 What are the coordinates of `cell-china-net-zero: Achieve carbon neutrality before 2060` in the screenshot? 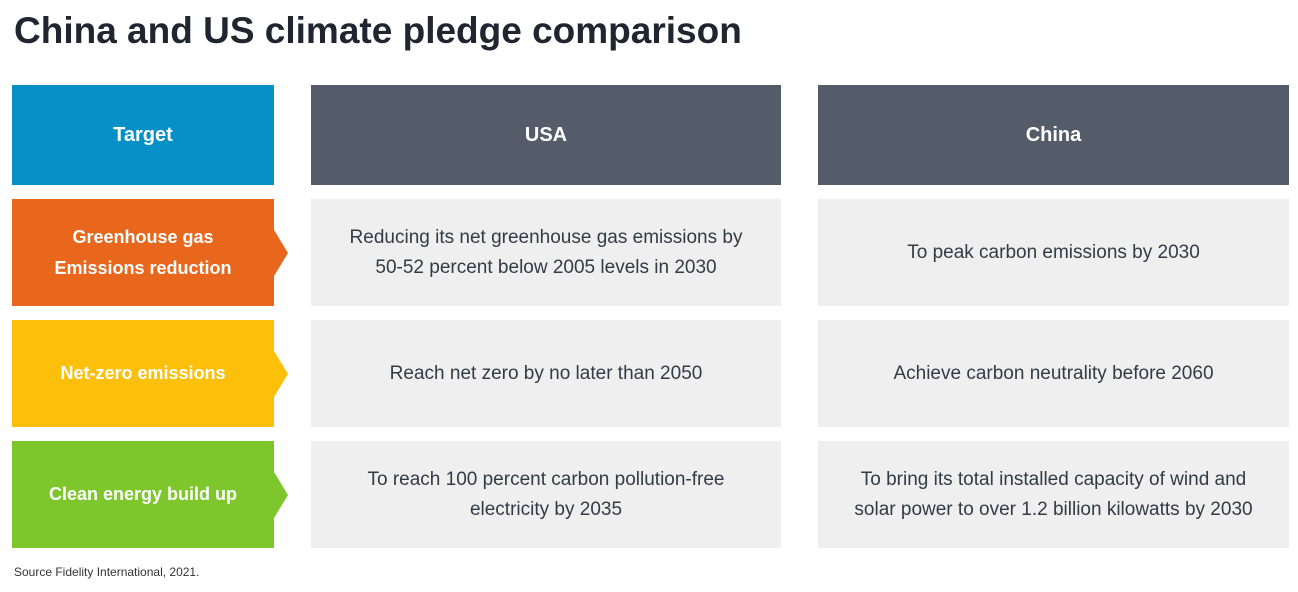 It's located at (1053, 373).